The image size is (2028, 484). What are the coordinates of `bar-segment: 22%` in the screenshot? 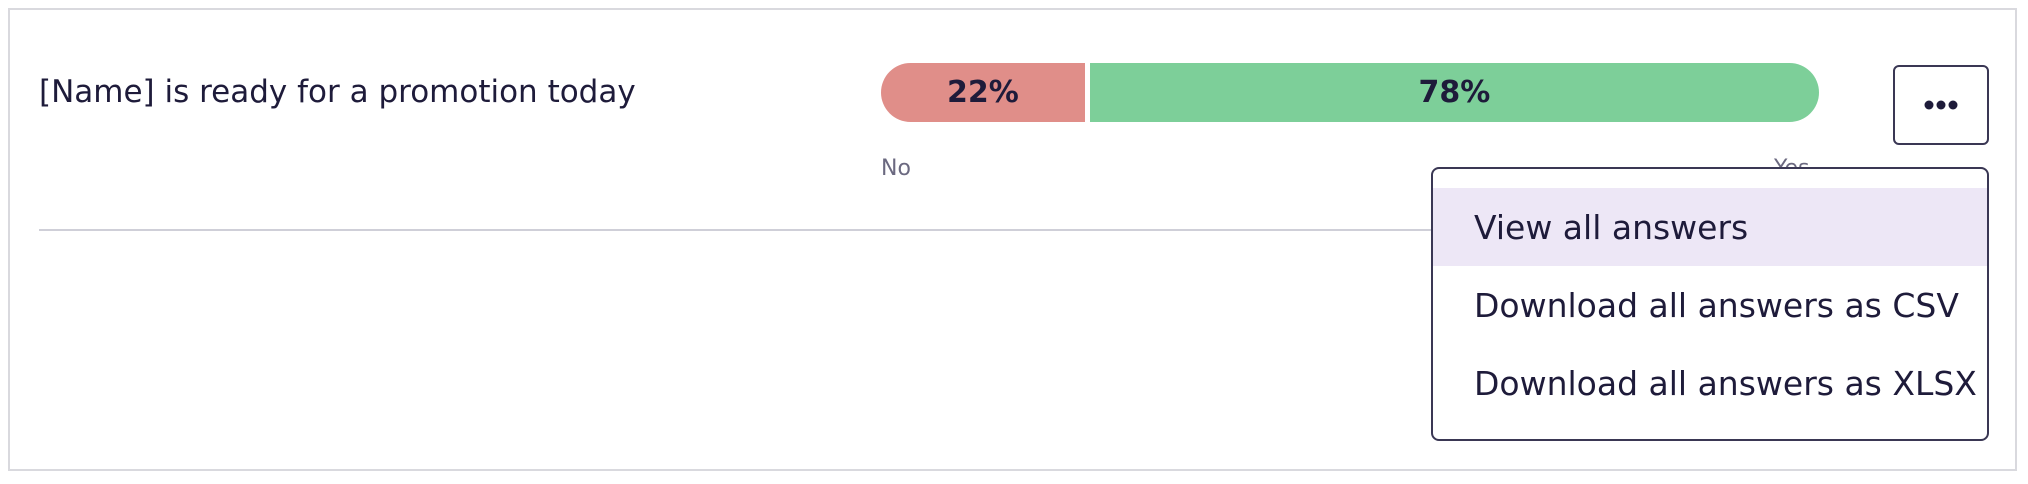 It's located at (983, 92).